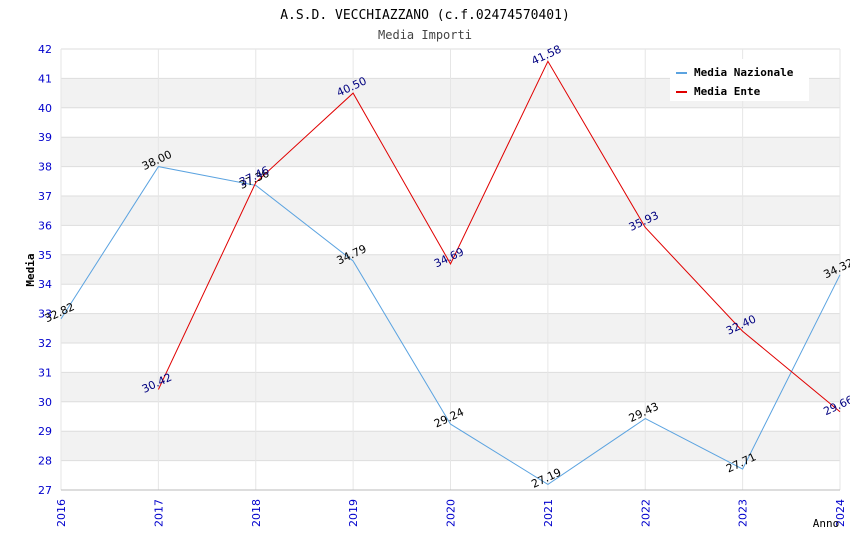 Image resolution: width=850 pixels, height=550 pixels. Describe the element at coordinates (45, 108) in the screenshot. I see `y-tick-label: 40` at that location.